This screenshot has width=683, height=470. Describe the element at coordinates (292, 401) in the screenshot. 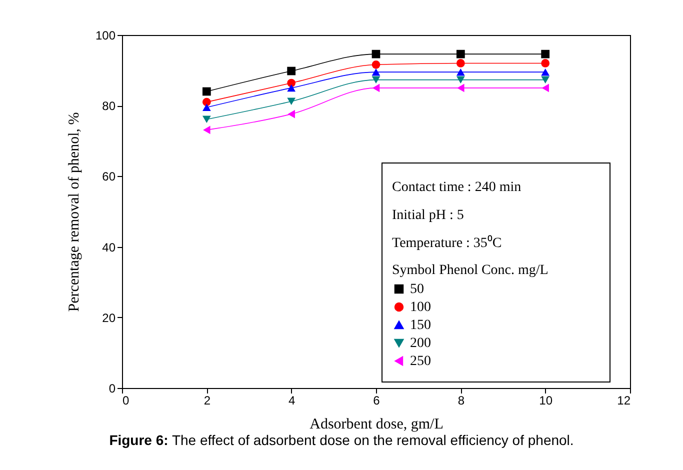

I see `x-tick-label: 4` at that location.